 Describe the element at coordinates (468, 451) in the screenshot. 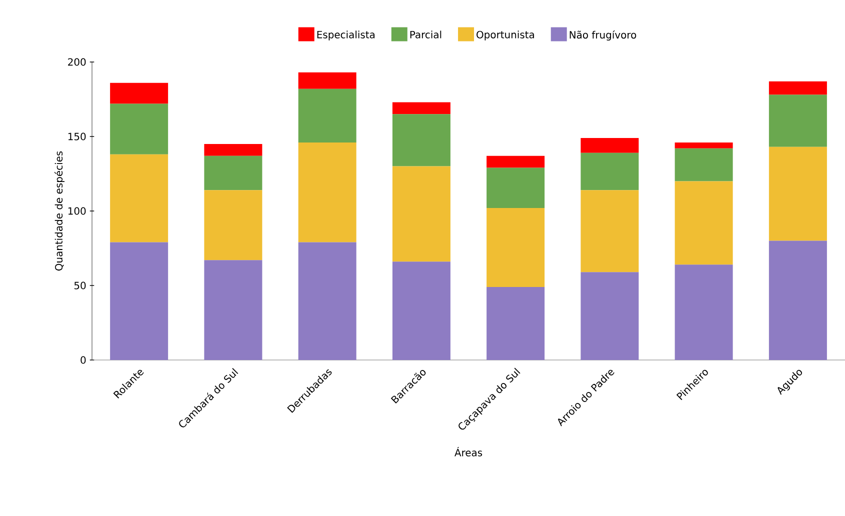

I see `x-axis-title: Áreas` at that location.